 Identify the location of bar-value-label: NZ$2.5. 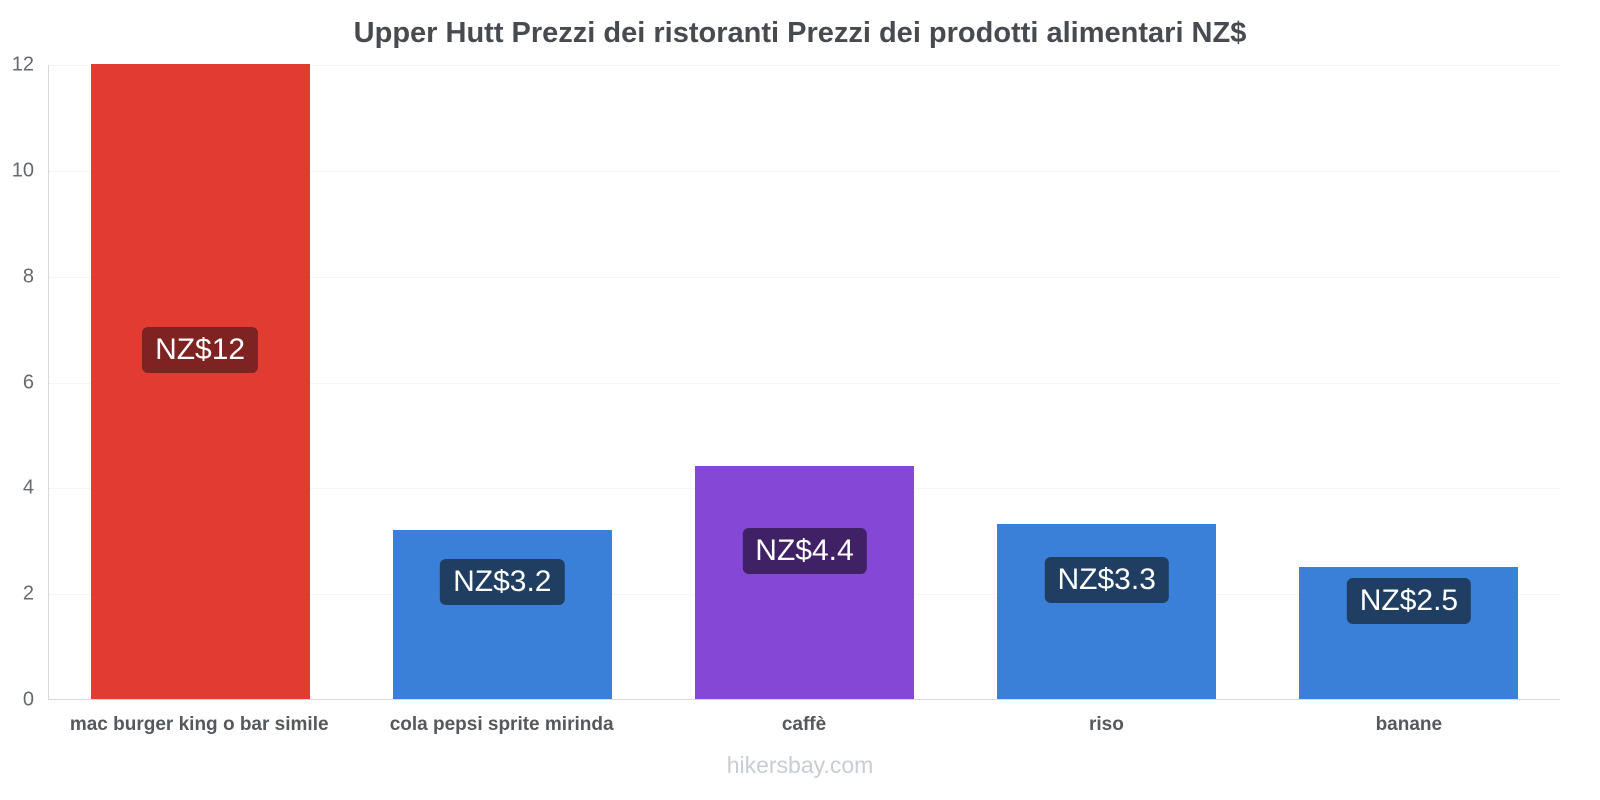
(1409, 600).